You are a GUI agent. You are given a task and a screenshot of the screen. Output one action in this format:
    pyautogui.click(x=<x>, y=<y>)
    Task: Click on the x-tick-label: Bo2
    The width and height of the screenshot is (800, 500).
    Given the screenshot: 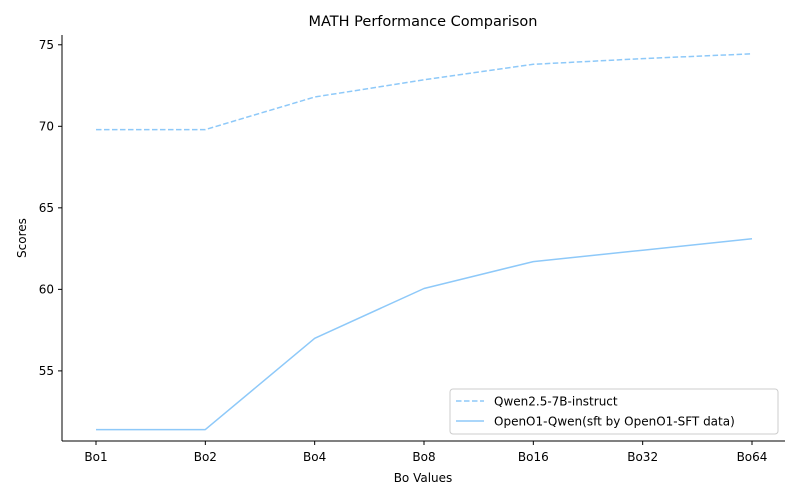 What is the action you would take?
    pyautogui.click(x=205, y=457)
    